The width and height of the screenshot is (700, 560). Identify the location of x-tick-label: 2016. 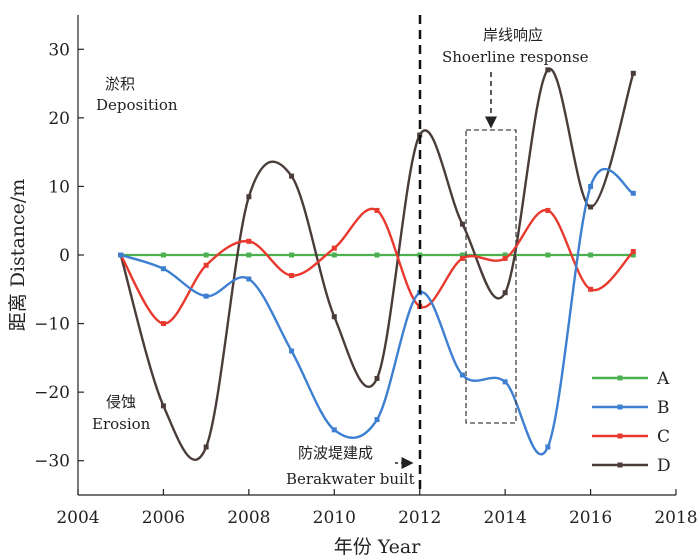
(590, 518).